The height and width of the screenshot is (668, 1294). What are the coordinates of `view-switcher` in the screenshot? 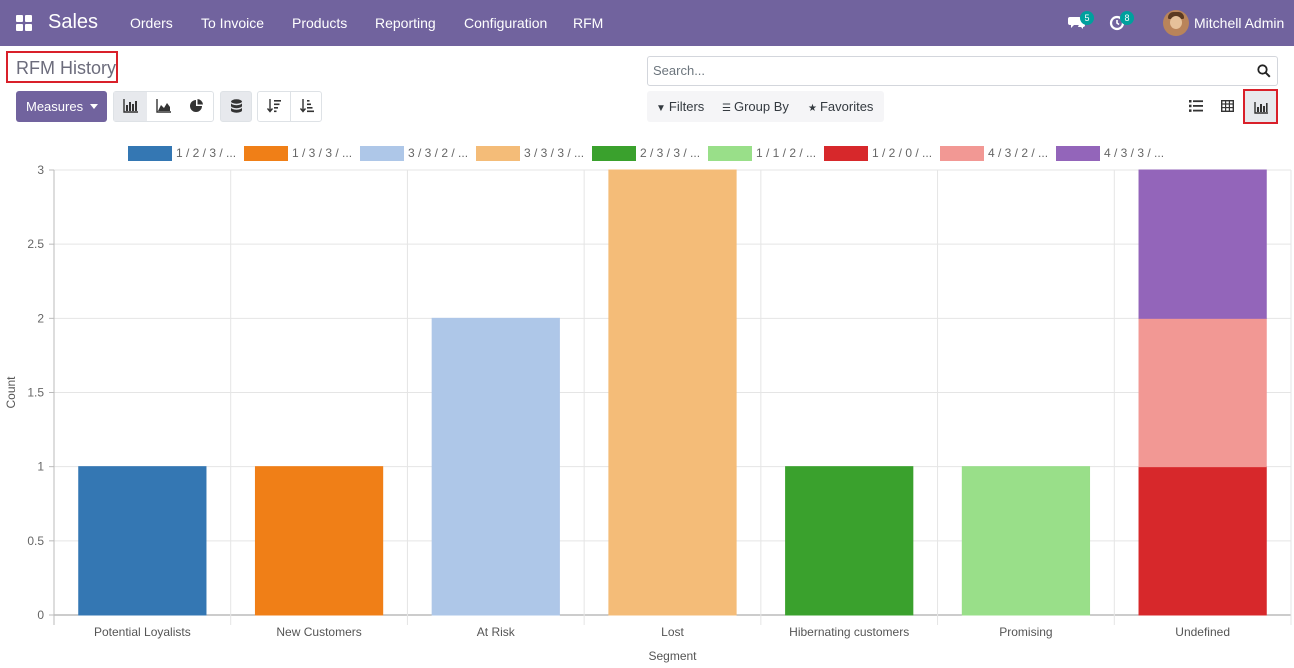 It's located at (1229, 106).